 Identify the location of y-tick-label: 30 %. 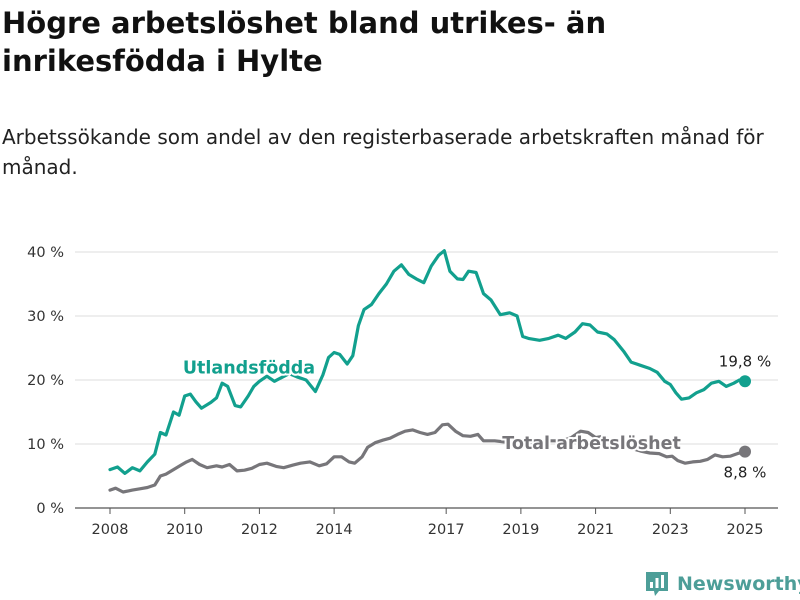
(45, 317).